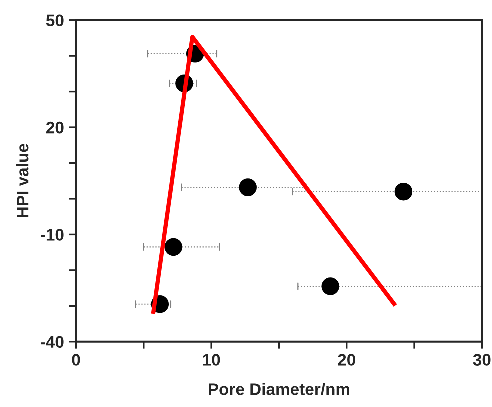 Image resolution: width=492 pixels, height=407 pixels. What do you see at coordinates (211, 360) in the screenshot?
I see `x-tick-label: 10` at bounding box center [211, 360].